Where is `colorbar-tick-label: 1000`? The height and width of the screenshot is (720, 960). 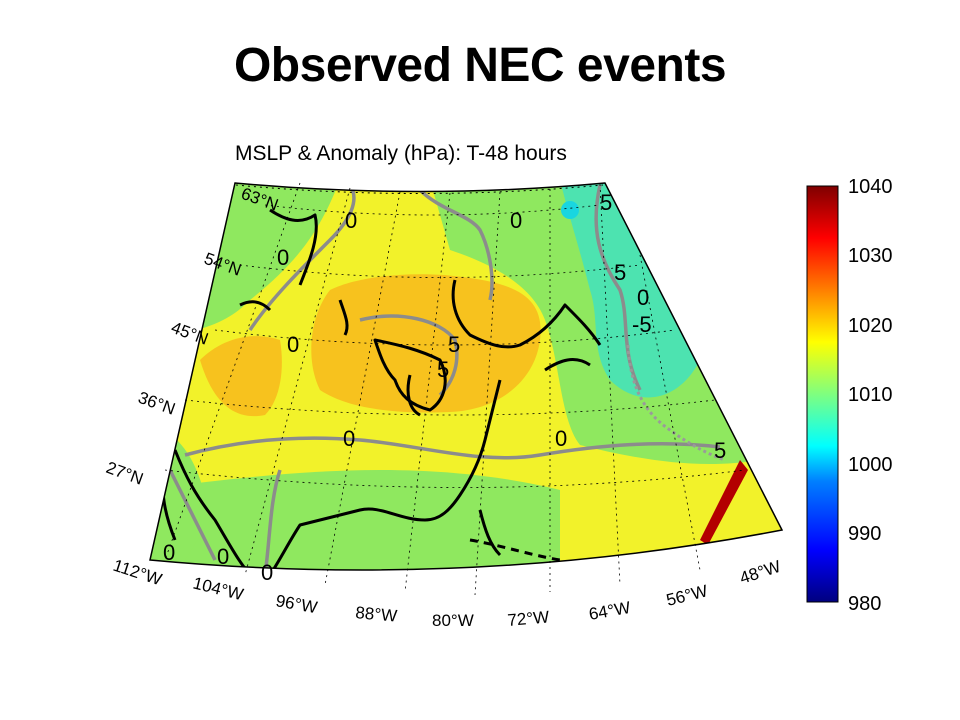 colorbar-tick-label: 1000 is located at coordinates (870, 465).